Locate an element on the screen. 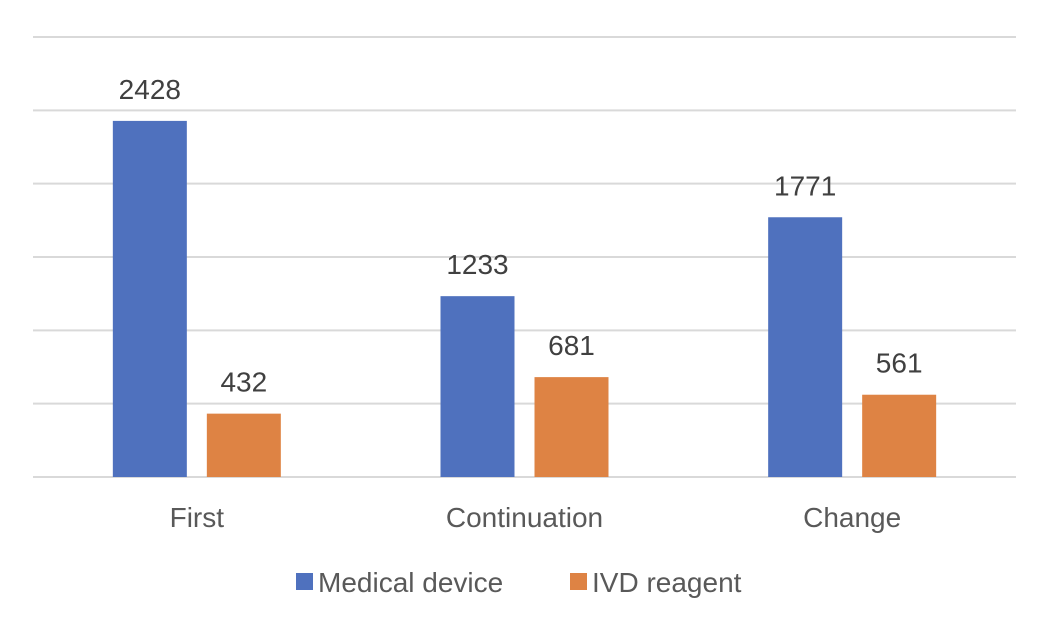  bar-ivd-reagent-first is located at coordinates (243, 445).